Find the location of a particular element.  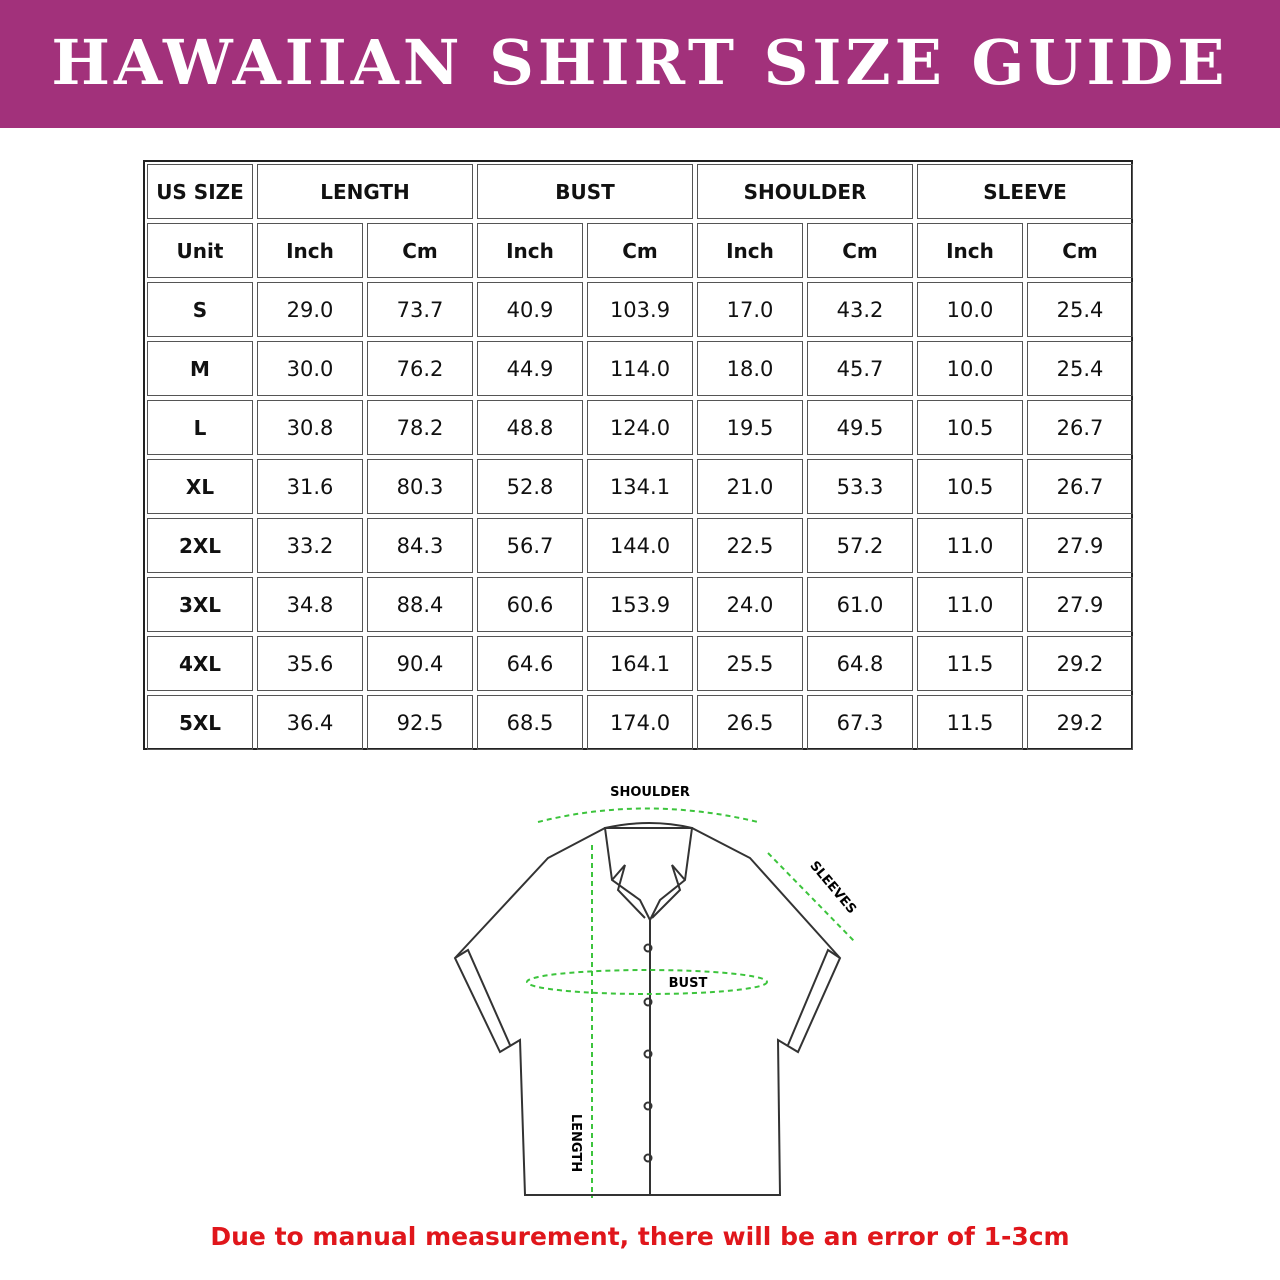

measurement: 35.6 is located at coordinates (310, 663).